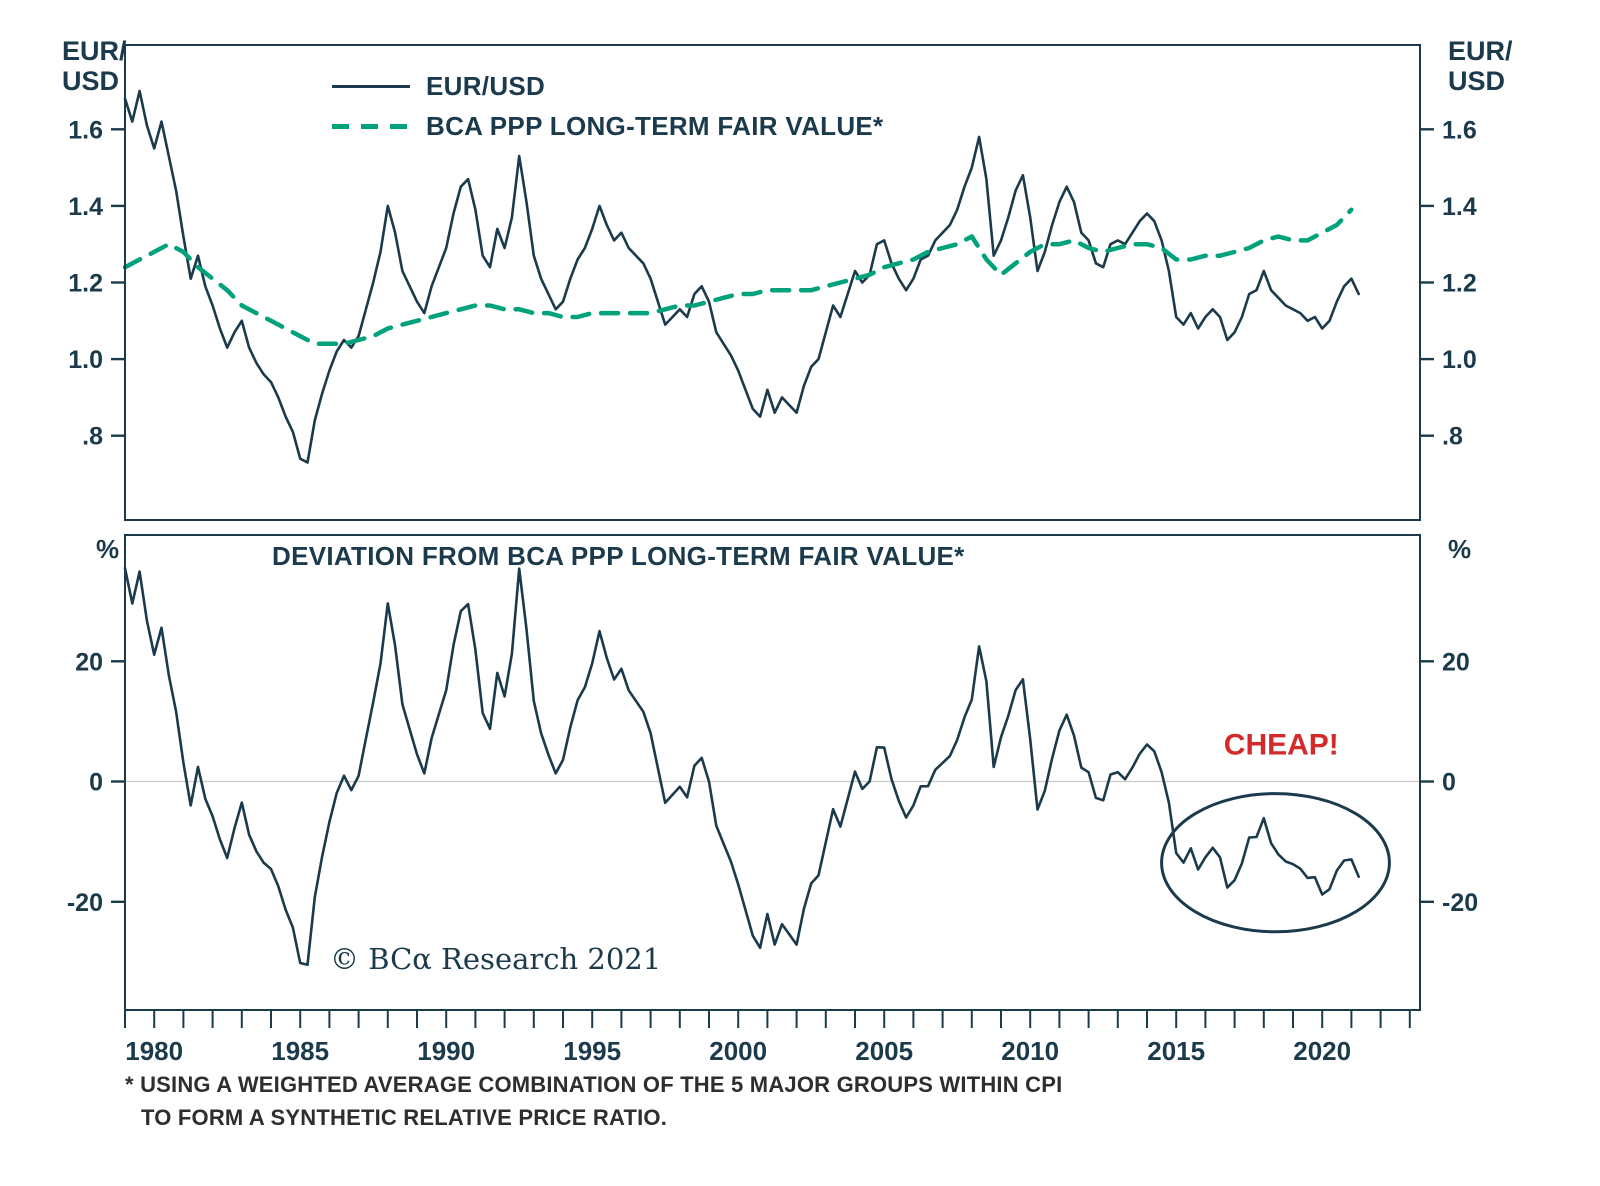  Describe the element at coordinates (85, 130) in the screenshot. I see `y-tick-label-left: 1.6` at that location.